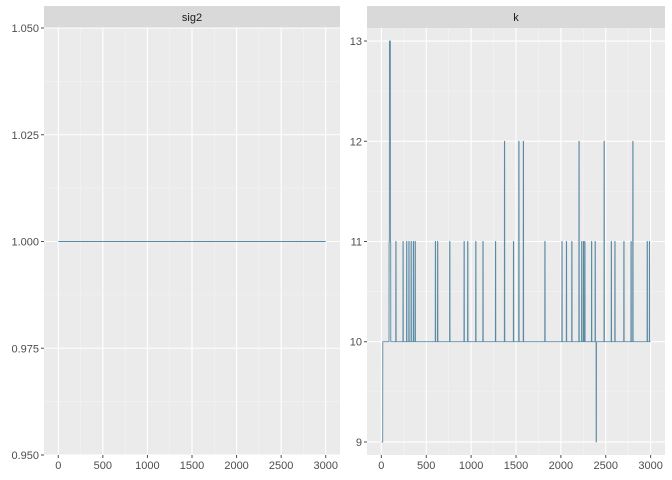  Describe the element at coordinates (356, 142) in the screenshot. I see `y-tick-label: 12` at that location.